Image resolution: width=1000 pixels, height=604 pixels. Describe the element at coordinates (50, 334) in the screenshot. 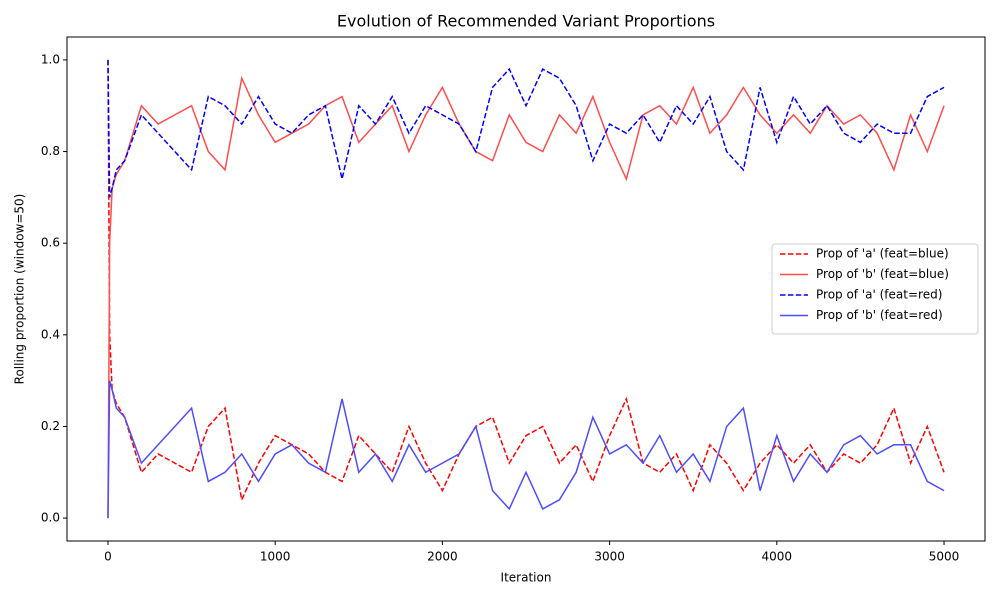

I see `y-tick-label: 0.4` at that location.